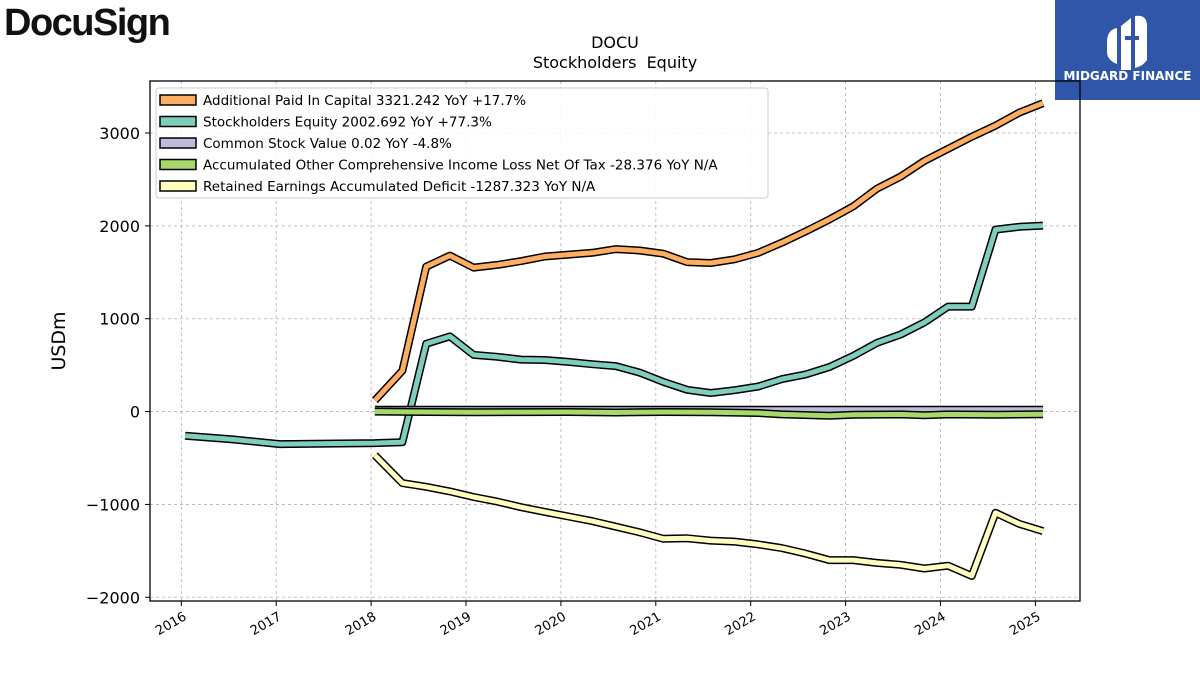 Image resolution: width=1200 pixels, height=675 pixels. Describe the element at coordinates (327, 144) in the screenshot. I see `legend-entry: Common Stock Value 0.02 YoY -4.8%` at that location.